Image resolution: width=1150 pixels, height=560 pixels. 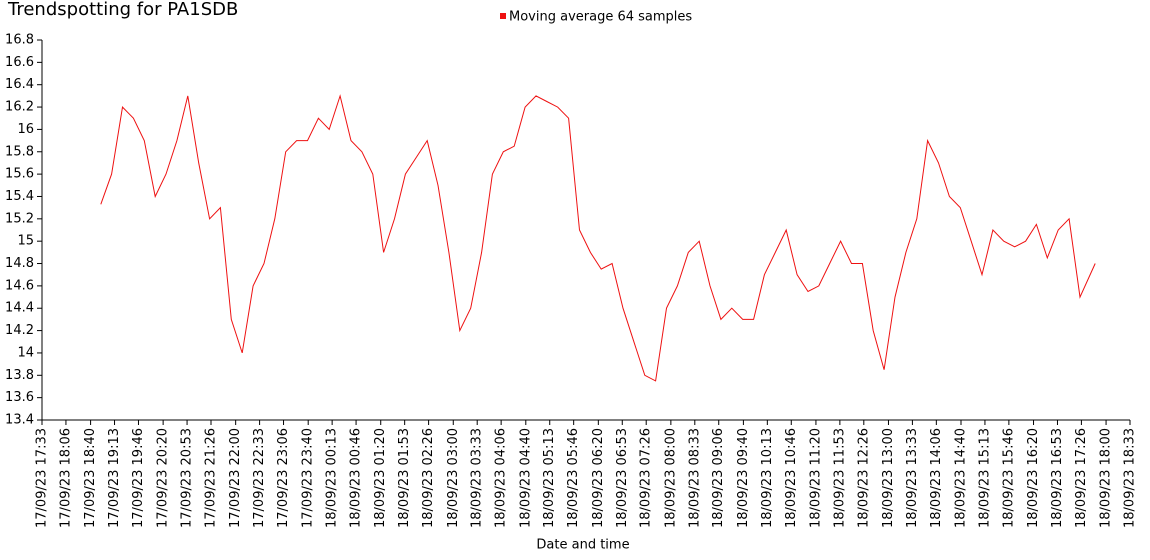 What do you see at coordinates (19, 84) in the screenshot?
I see `y-tick-label: 16.4` at bounding box center [19, 84].